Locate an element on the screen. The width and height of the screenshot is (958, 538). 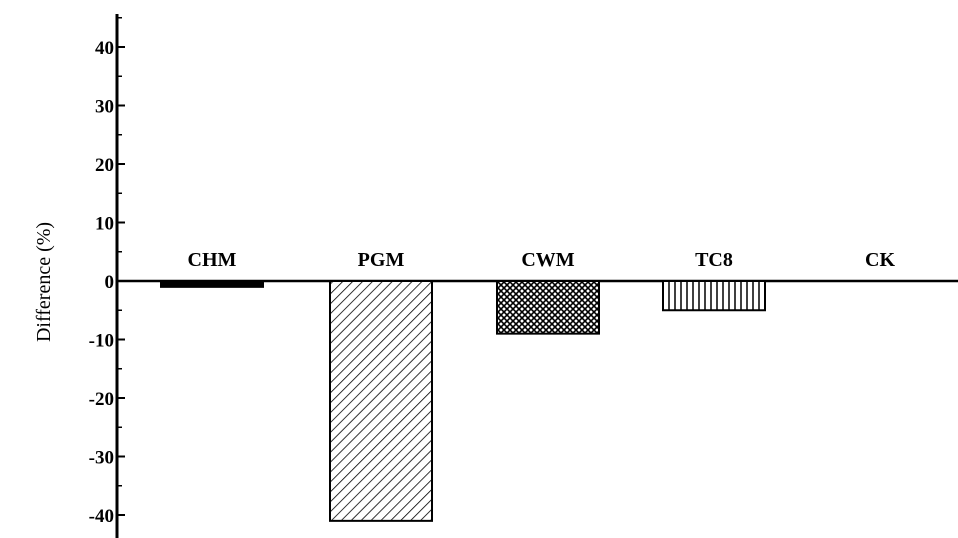
y-tick-label: 30 is located at coordinates (104, 107).